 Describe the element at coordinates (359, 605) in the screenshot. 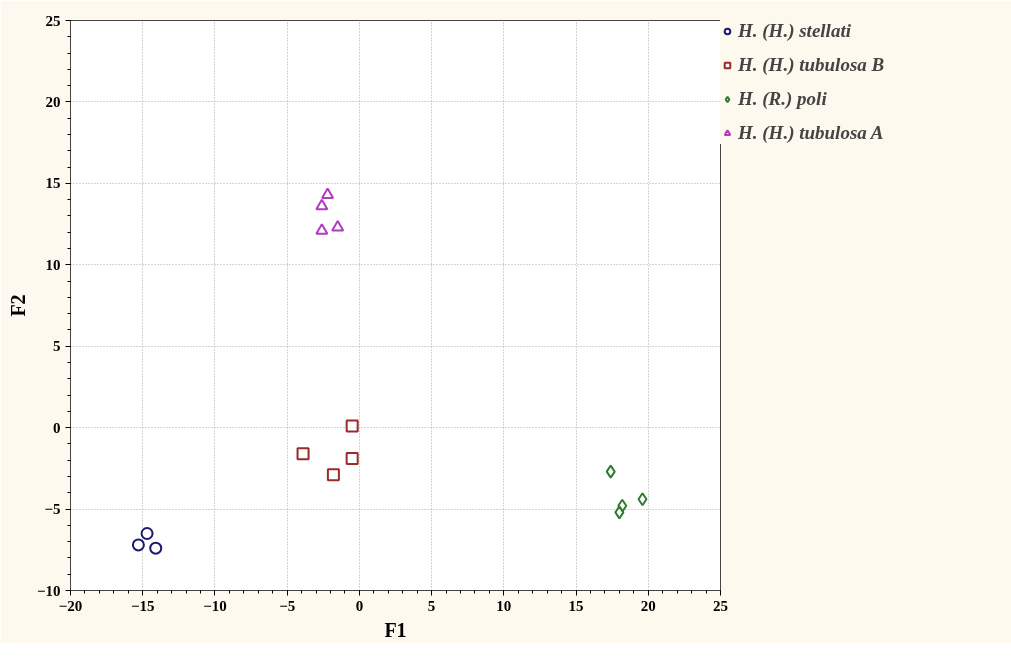

I see `x-tick-label: 0` at that location.